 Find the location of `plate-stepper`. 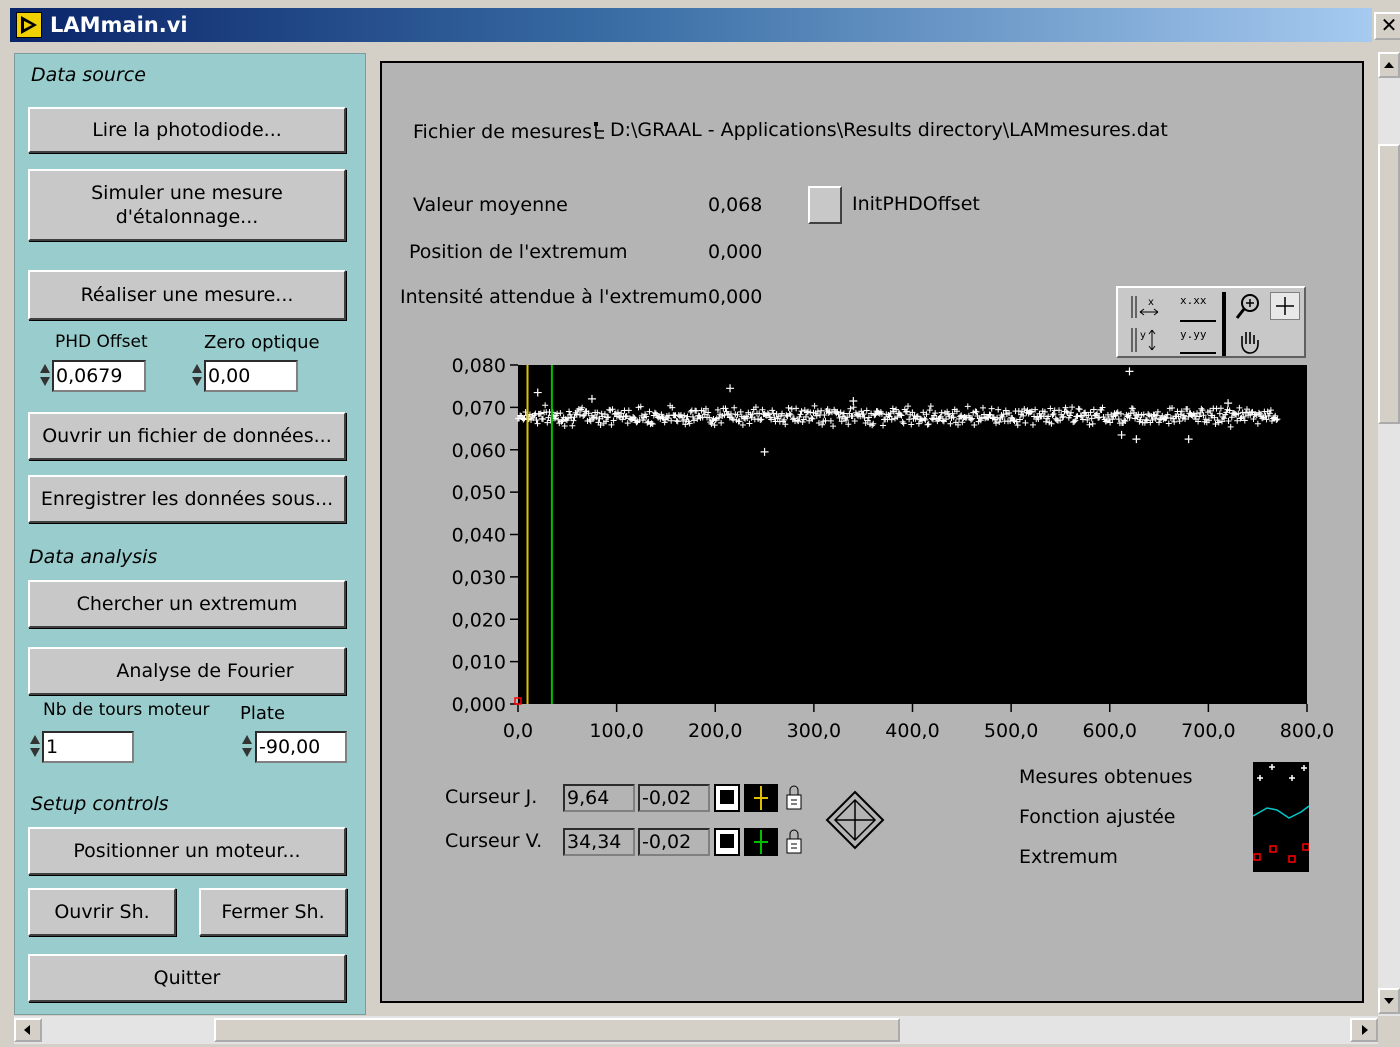

plate-stepper is located at coordinates (247, 747).